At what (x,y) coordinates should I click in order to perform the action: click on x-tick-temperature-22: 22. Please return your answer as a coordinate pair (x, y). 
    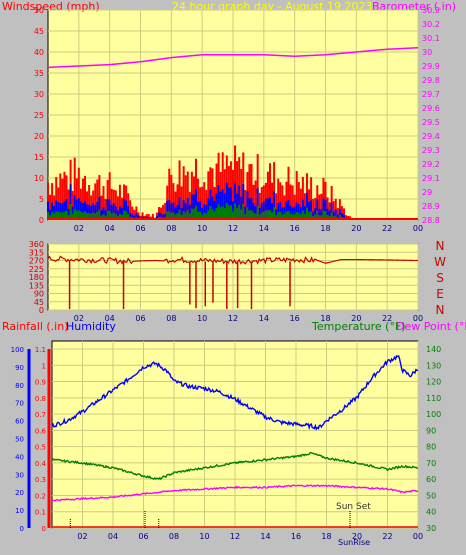
    Looking at the image, I should click on (387, 536).